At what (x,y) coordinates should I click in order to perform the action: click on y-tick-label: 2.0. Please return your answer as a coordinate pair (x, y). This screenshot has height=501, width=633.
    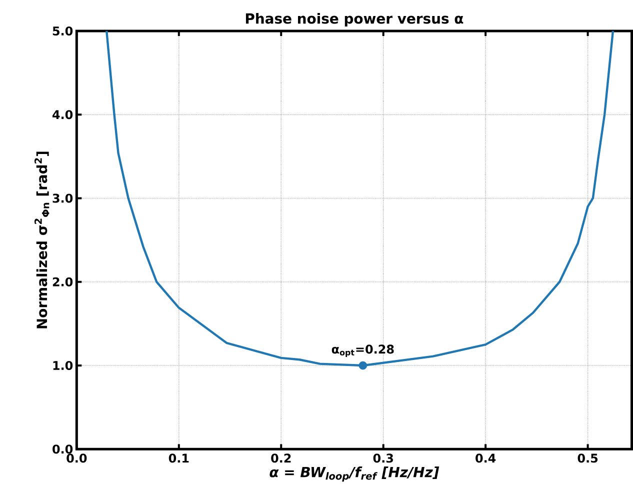
    Looking at the image, I should click on (62, 281).